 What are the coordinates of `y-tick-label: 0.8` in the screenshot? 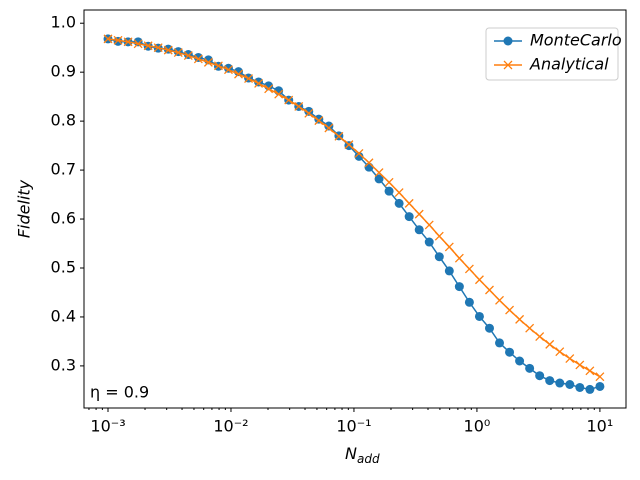 It's located at (63, 120).